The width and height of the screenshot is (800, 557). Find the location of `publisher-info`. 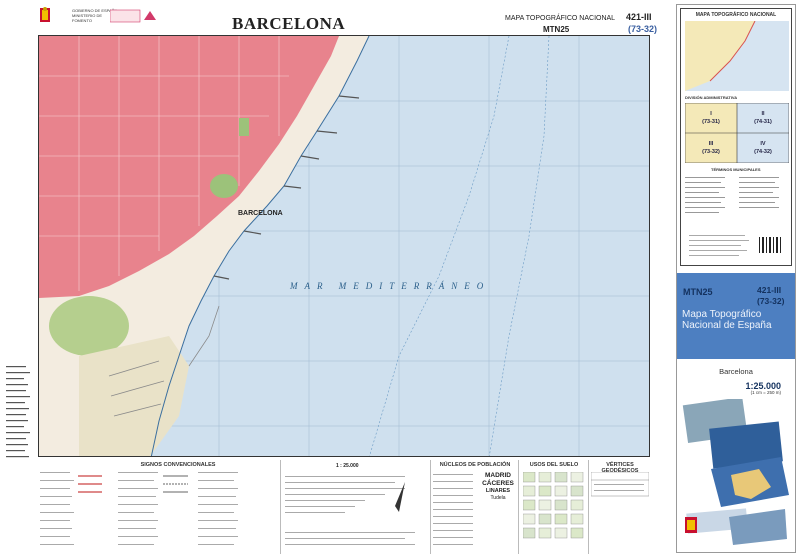

publisher-info is located at coordinates (735, 245).